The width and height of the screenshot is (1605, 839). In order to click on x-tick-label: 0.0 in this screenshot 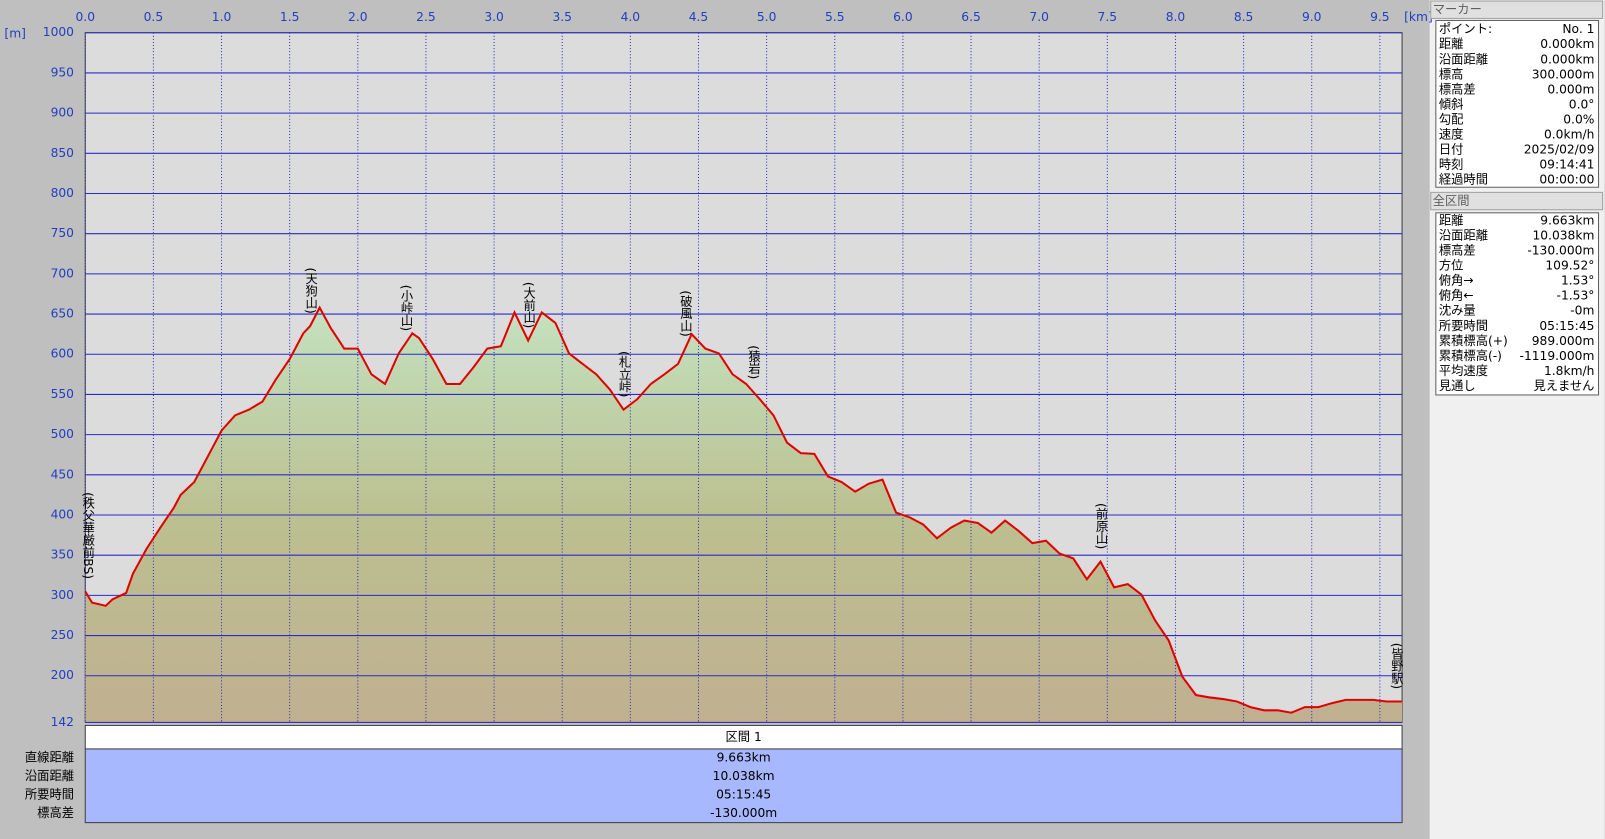, I will do `click(85, 17)`.